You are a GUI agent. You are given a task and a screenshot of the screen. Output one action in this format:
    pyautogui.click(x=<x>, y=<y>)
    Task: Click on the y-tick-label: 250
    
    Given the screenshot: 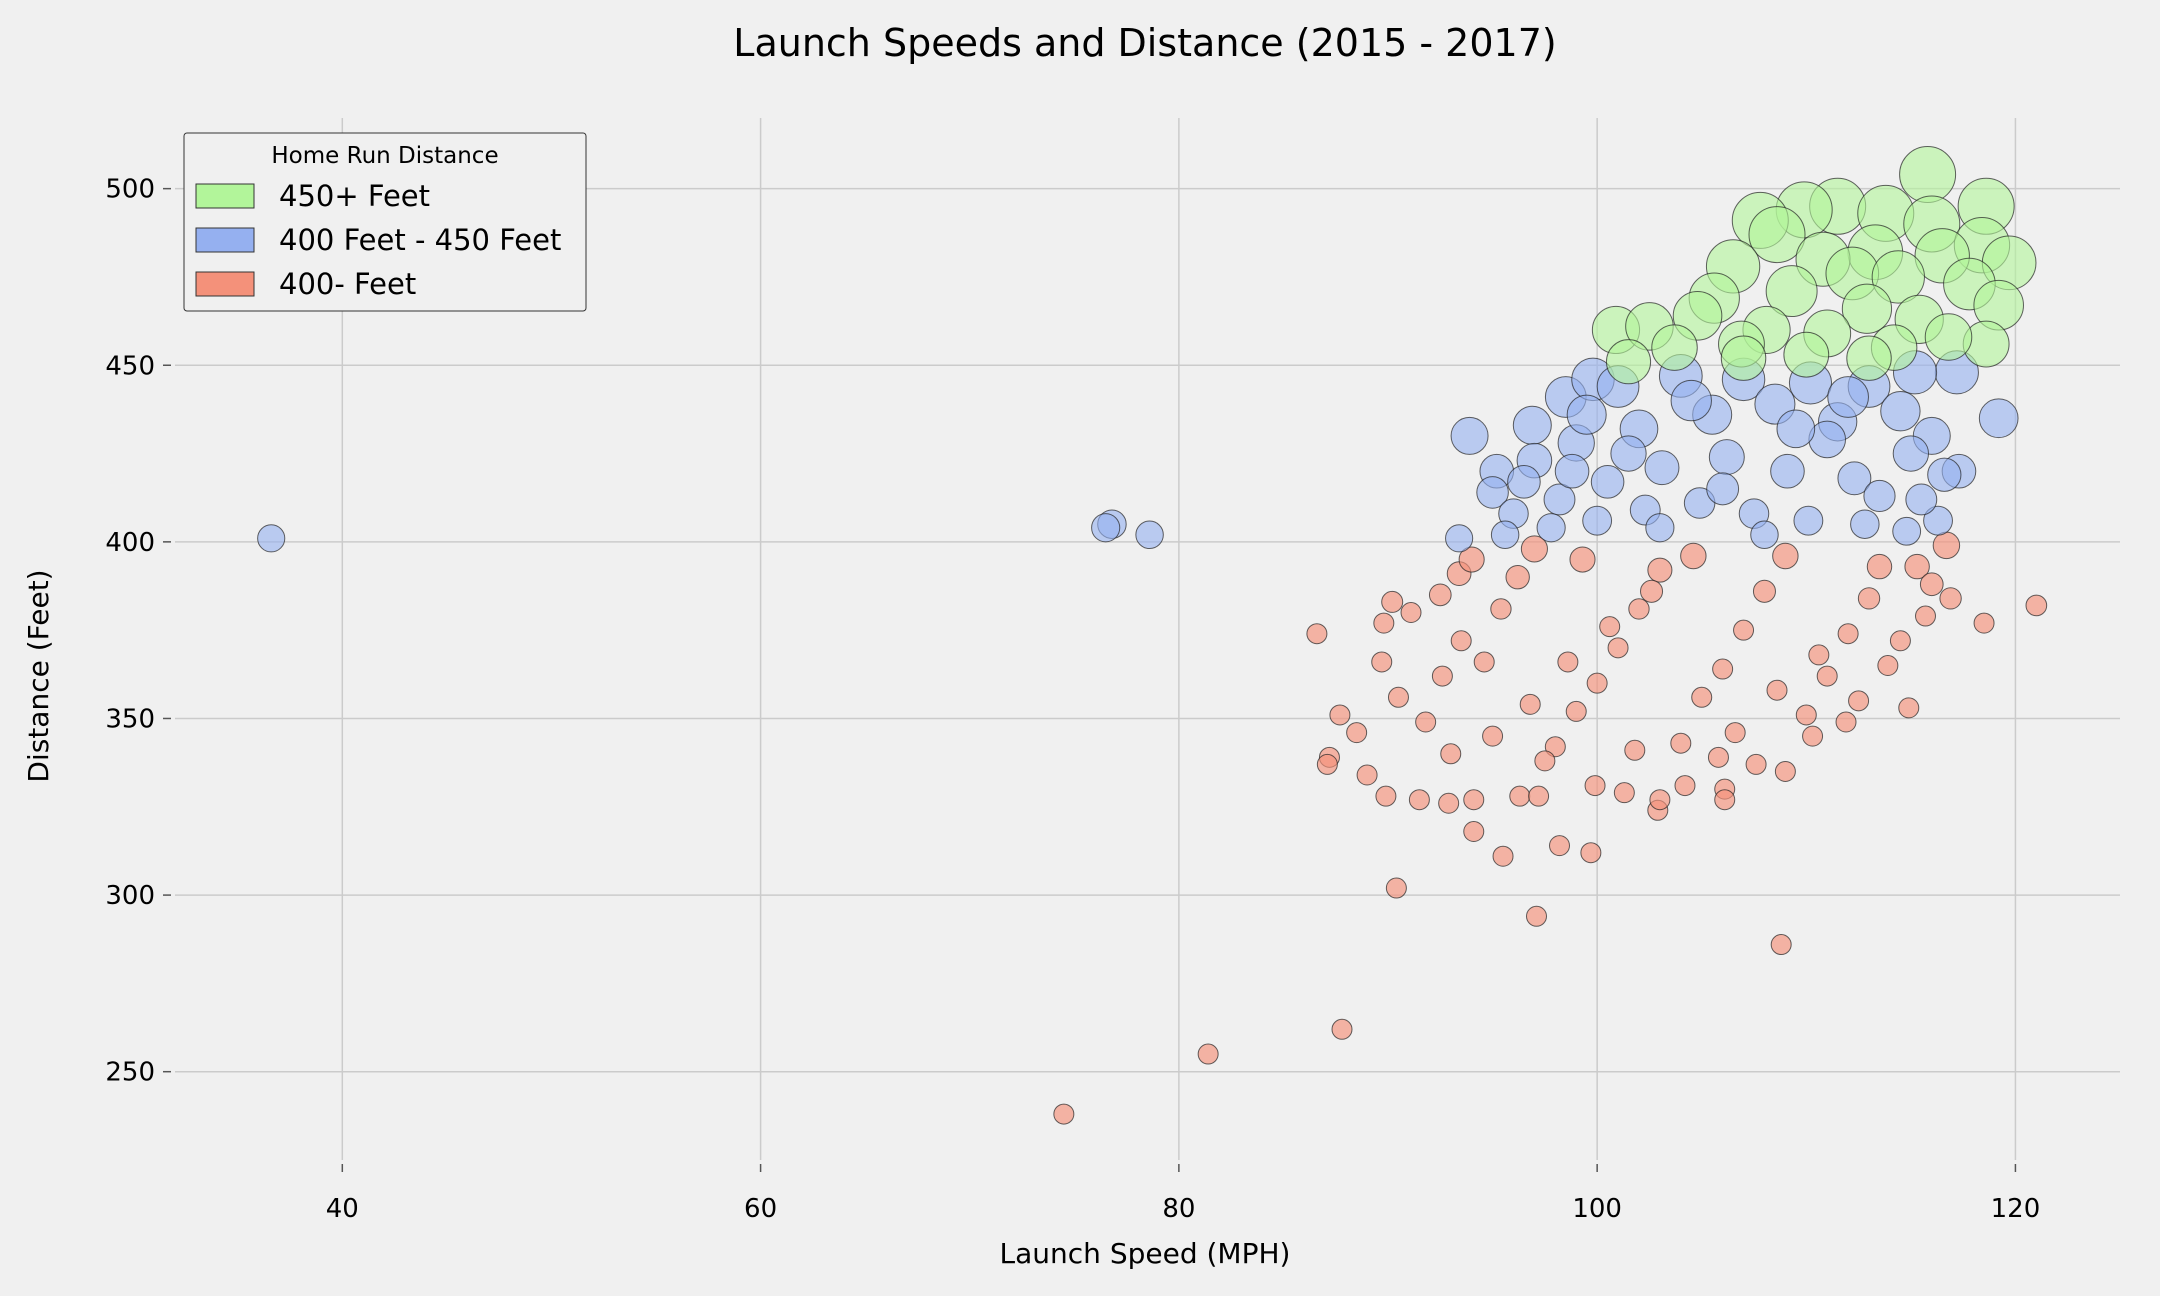 What is the action you would take?
    pyautogui.click(x=130, y=1073)
    